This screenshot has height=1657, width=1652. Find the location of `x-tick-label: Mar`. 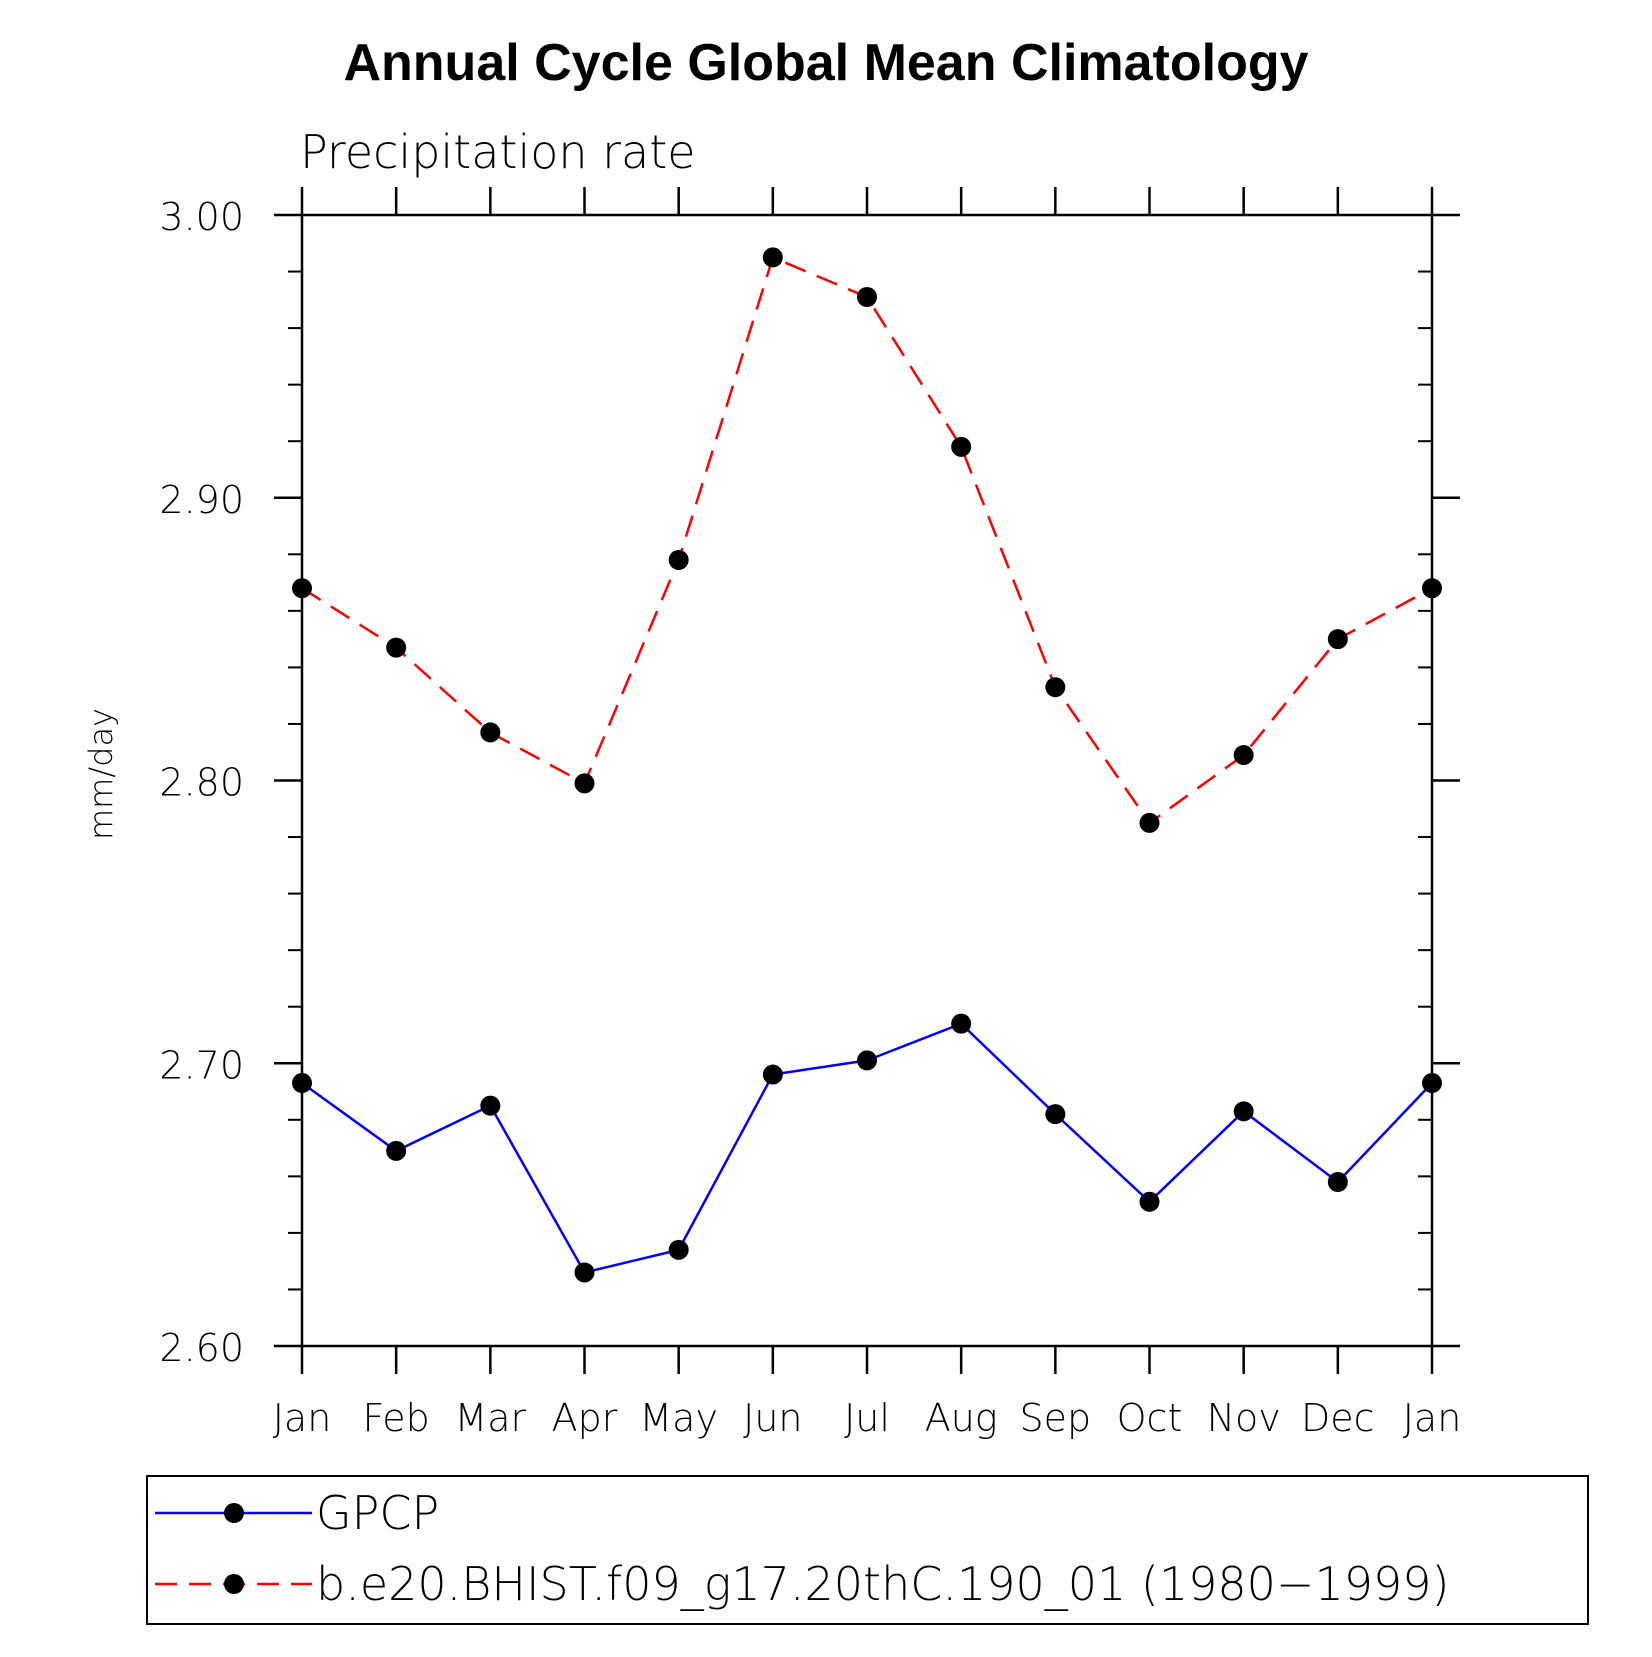

x-tick-label: Mar is located at coordinates (490, 1418).